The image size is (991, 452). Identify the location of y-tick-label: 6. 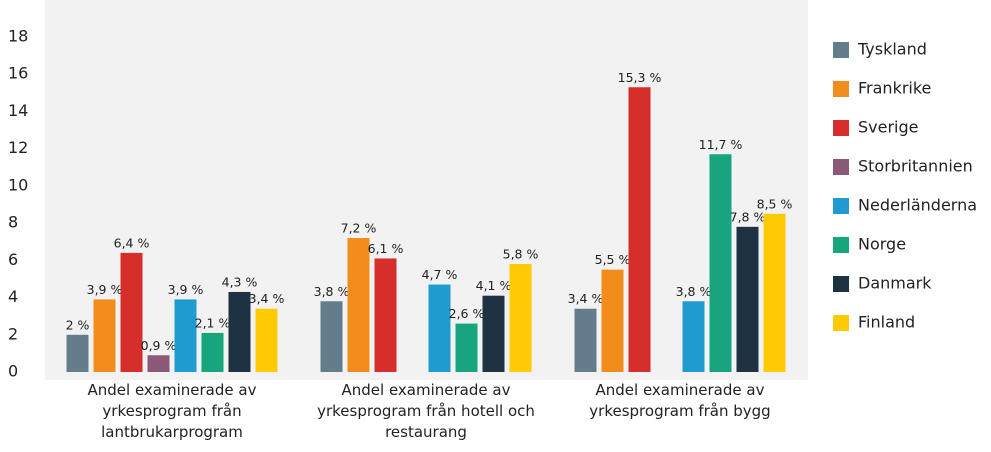
(13, 259).